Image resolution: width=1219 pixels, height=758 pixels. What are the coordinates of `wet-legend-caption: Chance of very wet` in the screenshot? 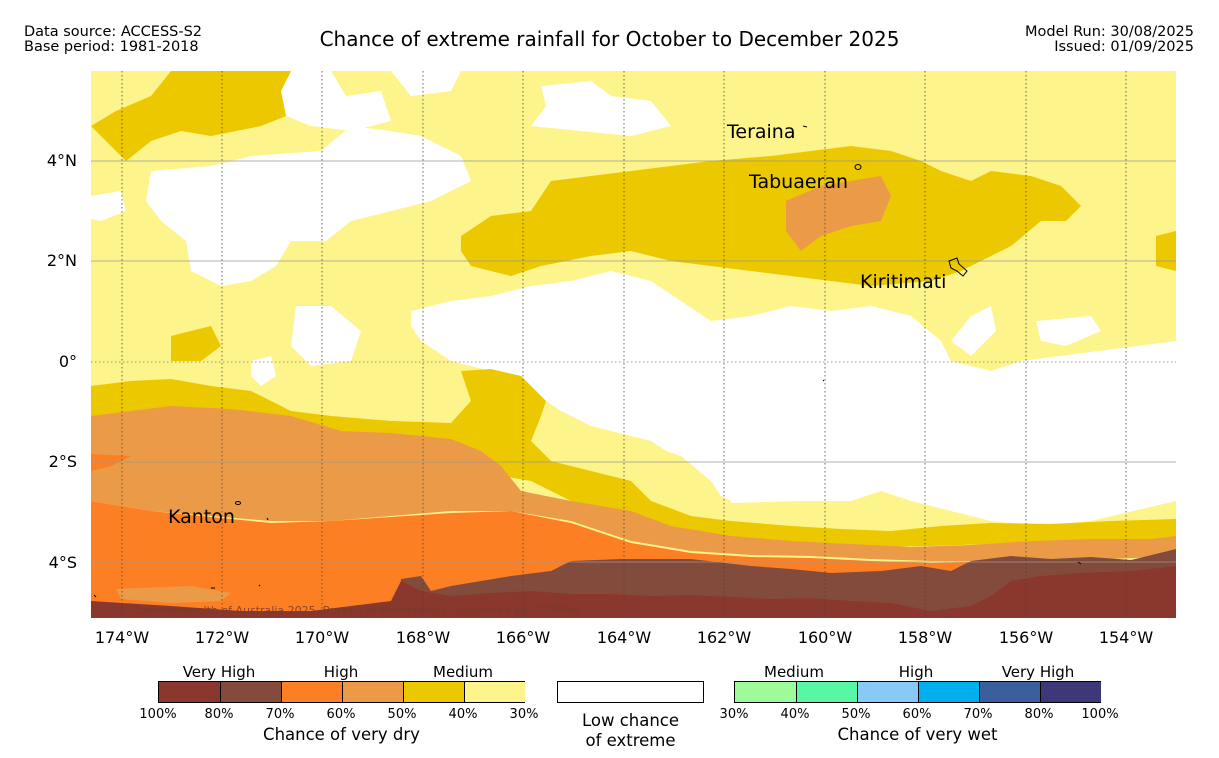 It's located at (917, 734).